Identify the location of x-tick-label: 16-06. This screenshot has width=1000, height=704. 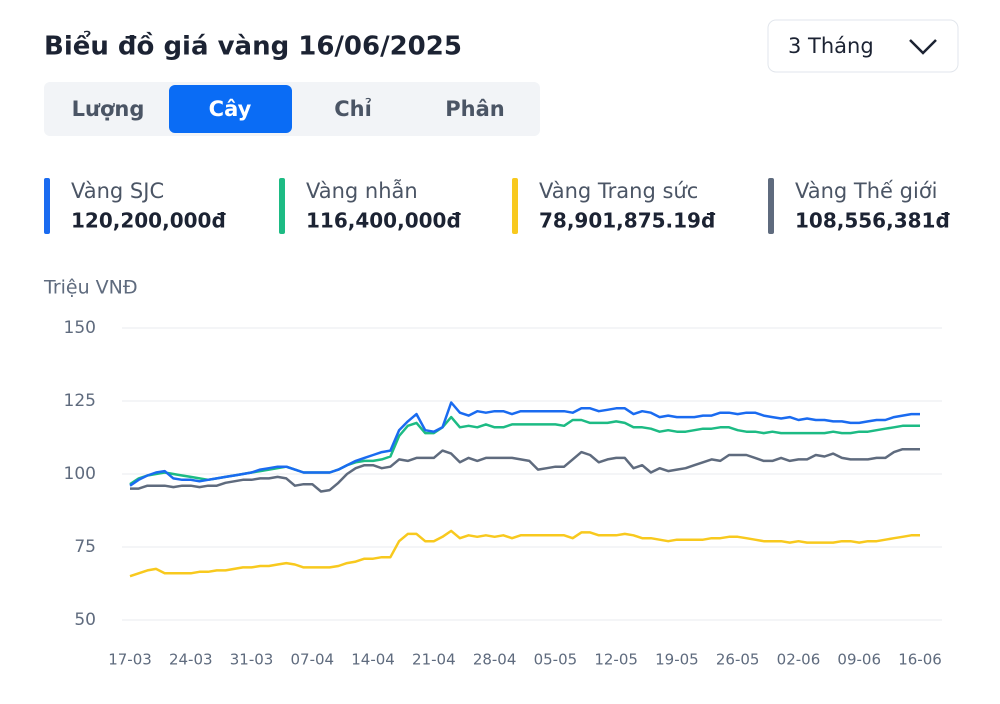
(920, 660).